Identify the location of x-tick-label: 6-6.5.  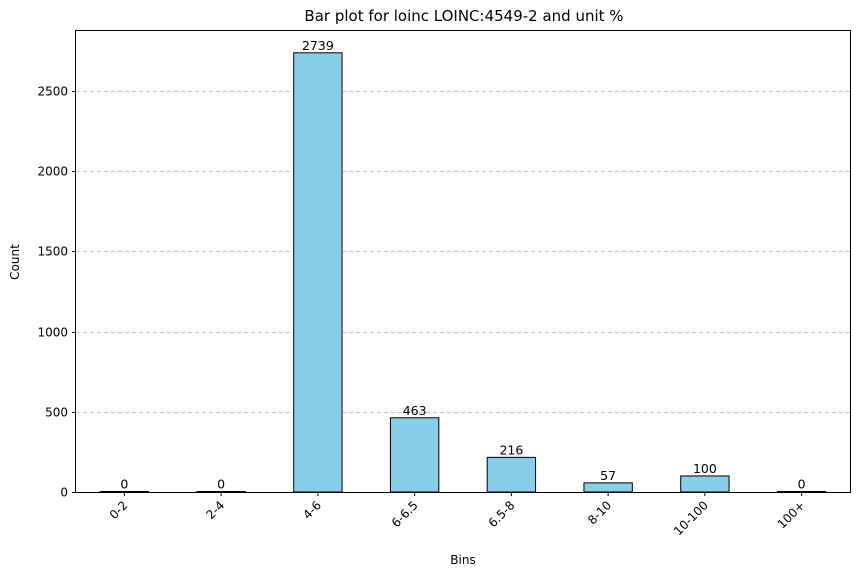
(405, 514).